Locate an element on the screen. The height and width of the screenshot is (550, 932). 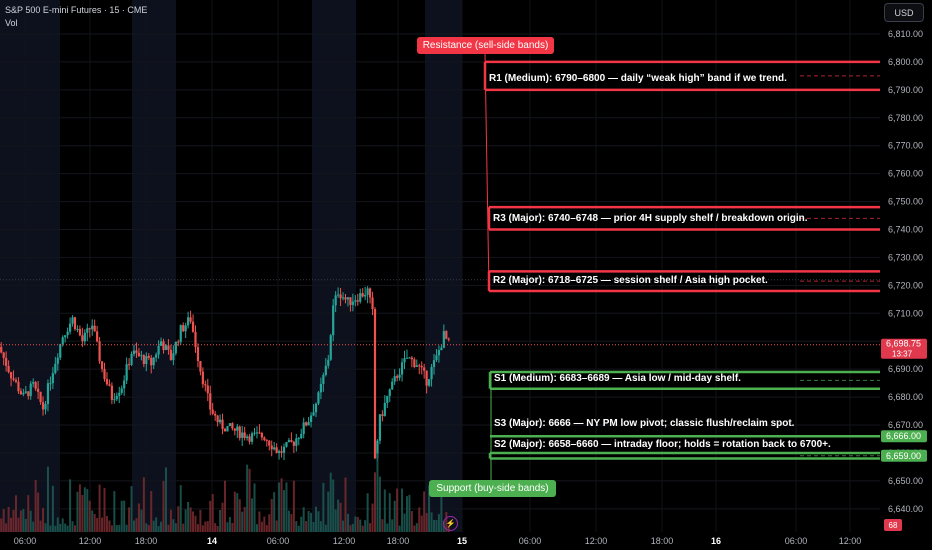
session-band is located at coordinates (334, 266).